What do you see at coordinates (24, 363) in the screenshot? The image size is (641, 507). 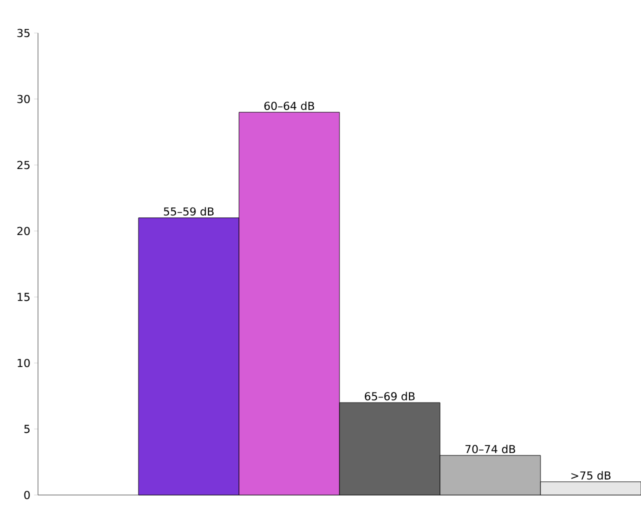 I see `y-tick-label: 10` at bounding box center [24, 363].